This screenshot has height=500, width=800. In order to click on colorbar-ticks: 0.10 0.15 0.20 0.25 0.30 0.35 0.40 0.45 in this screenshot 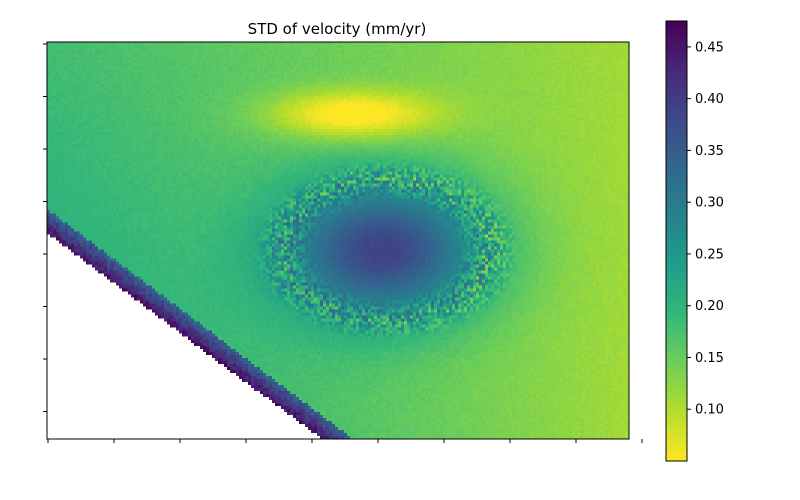, I will do `click(705, 229)`.